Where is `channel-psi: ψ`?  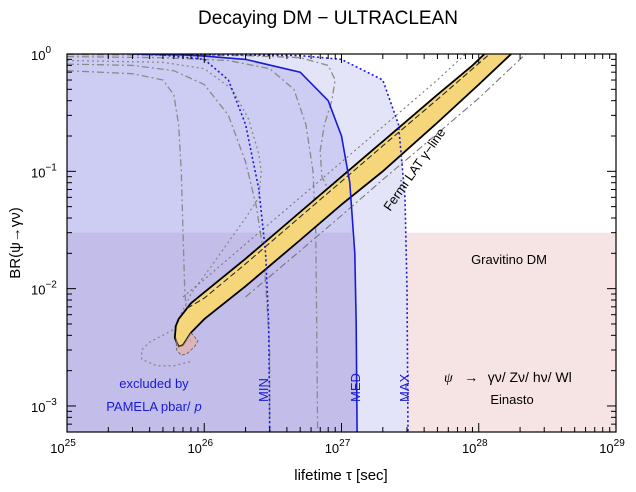 channel-psi: ψ is located at coordinates (448, 378).